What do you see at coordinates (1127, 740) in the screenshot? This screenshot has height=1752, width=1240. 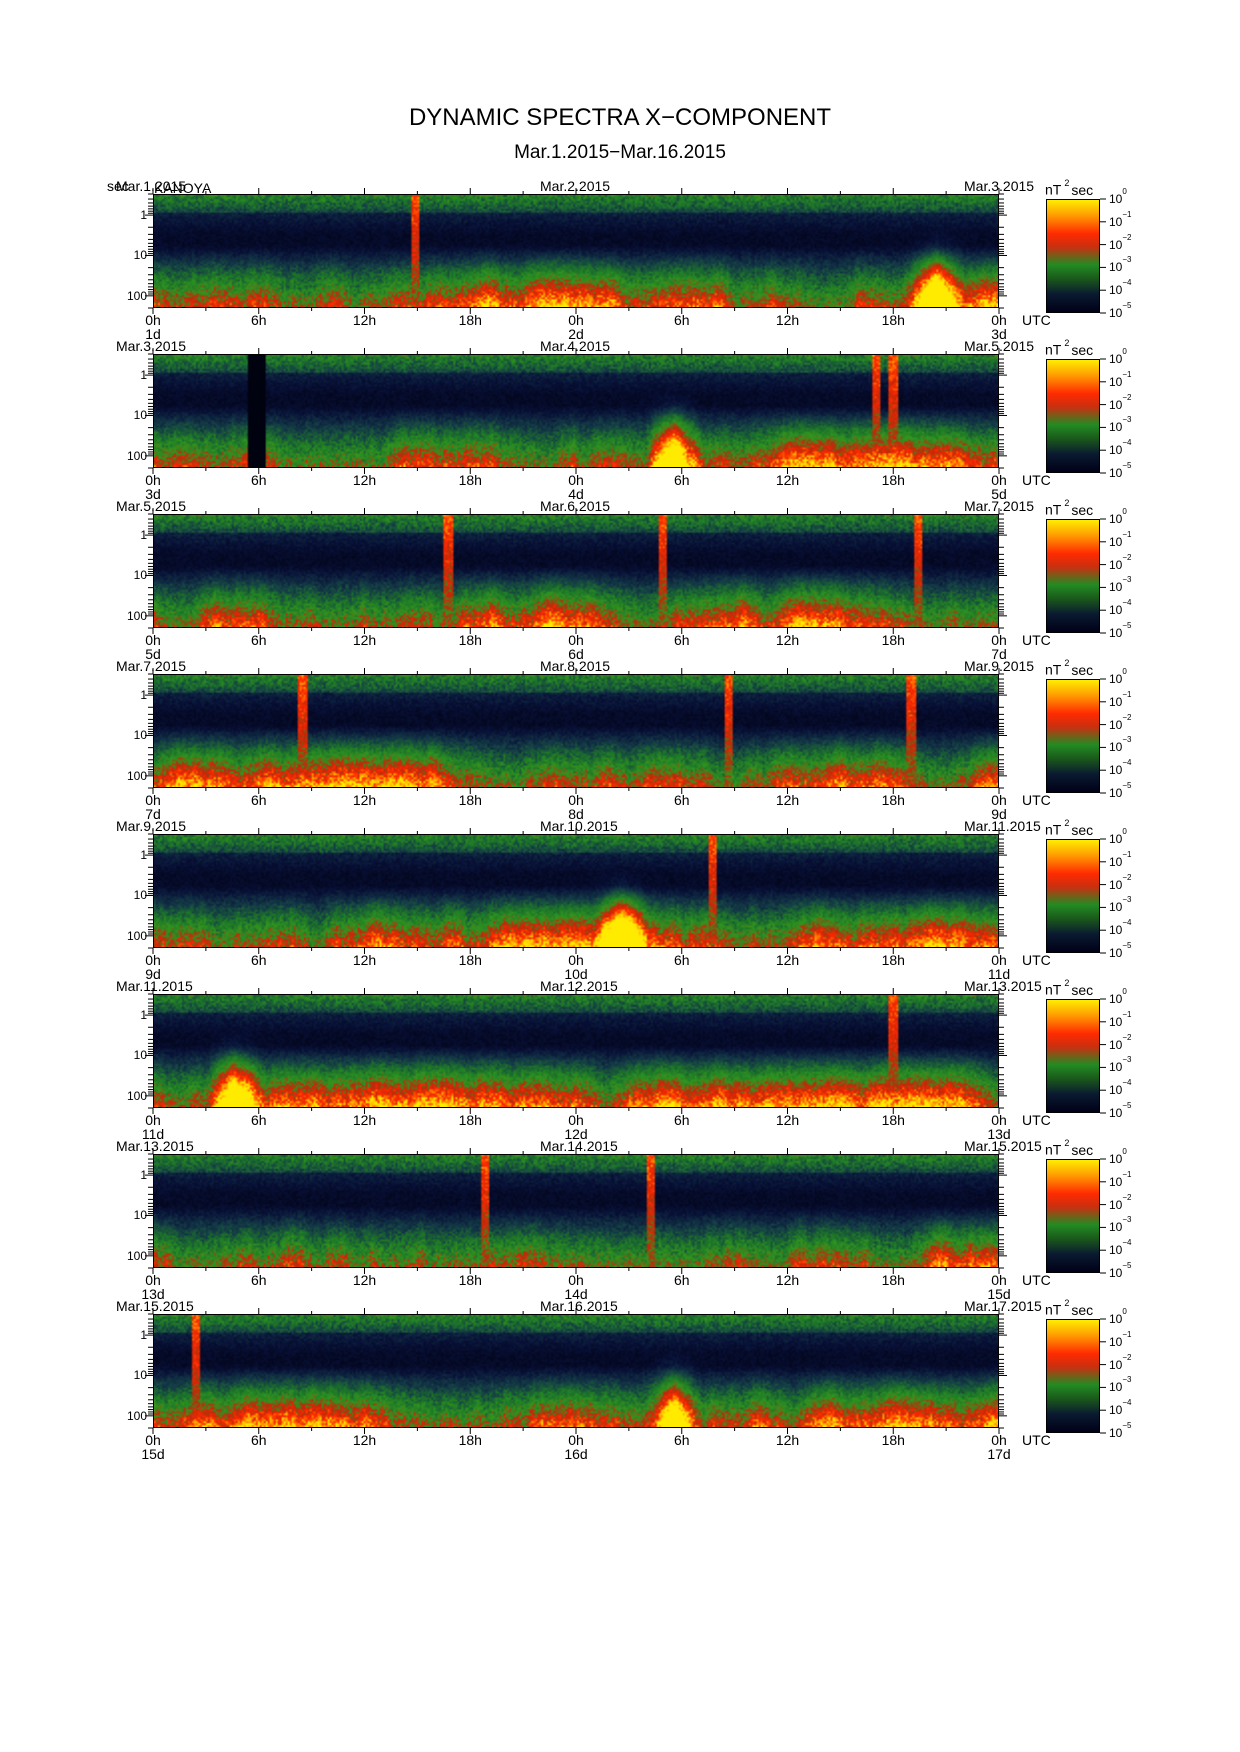 I see `colorbar-tick-exp: −3` at bounding box center [1127, 740].